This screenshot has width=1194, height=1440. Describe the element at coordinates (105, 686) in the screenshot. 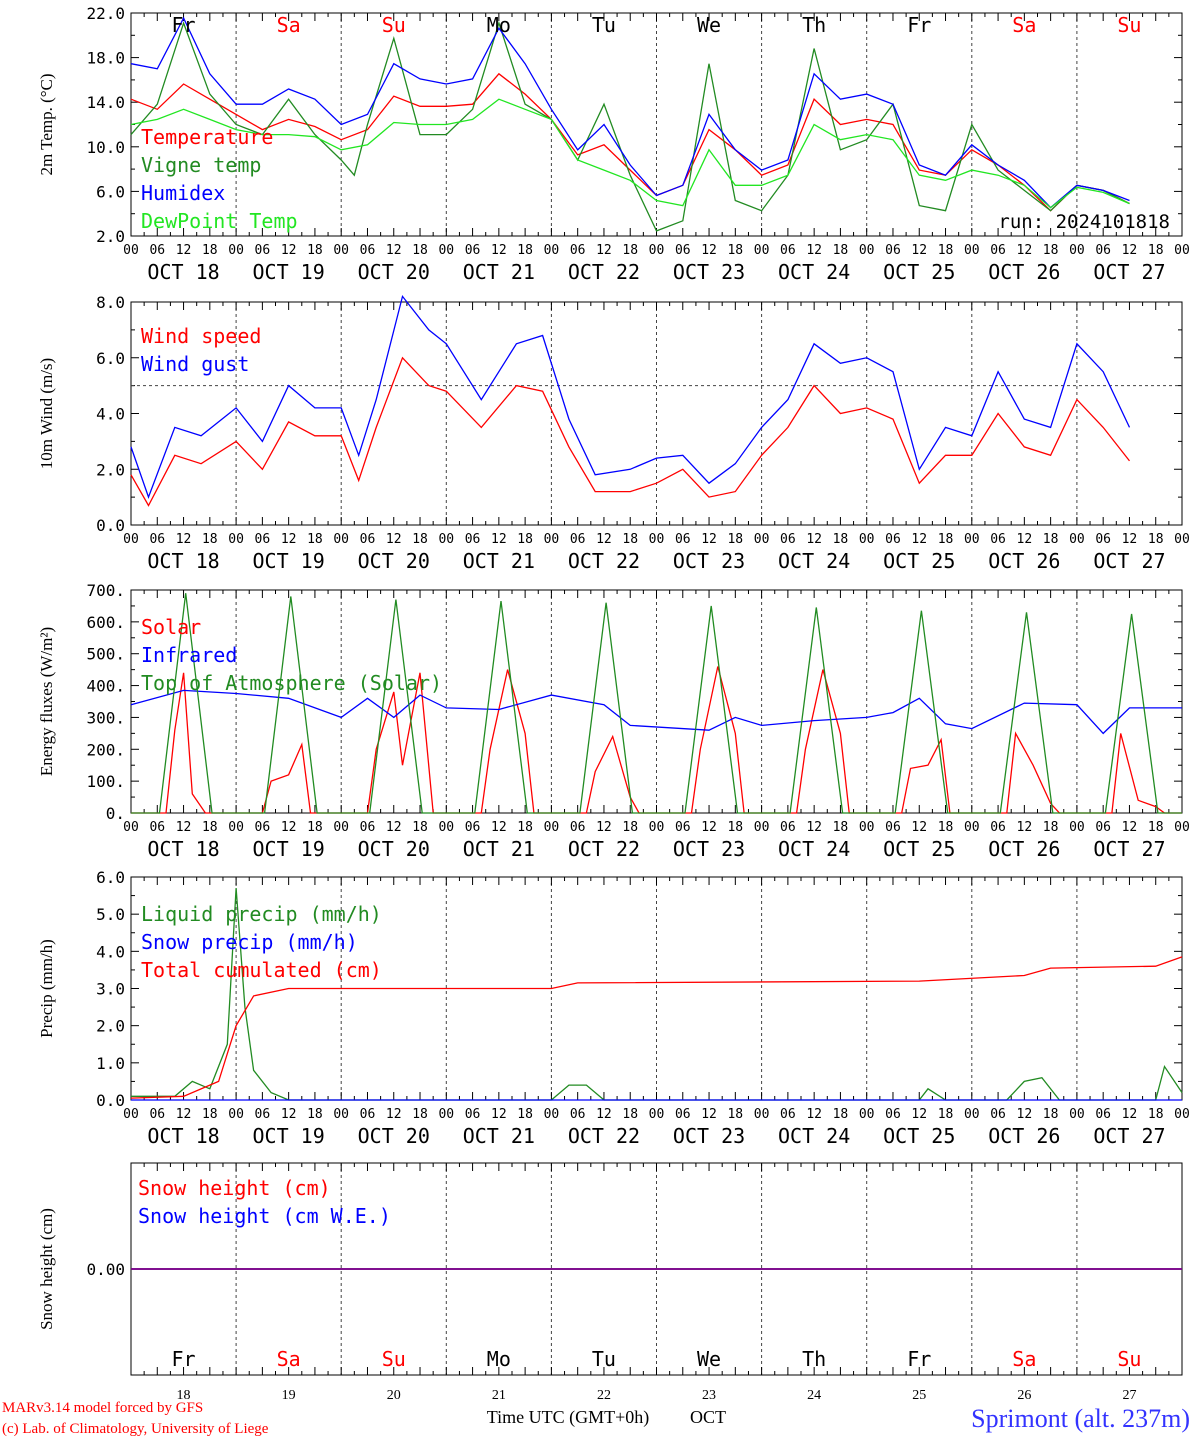

I see `y-tick-label: 400.` at that location.